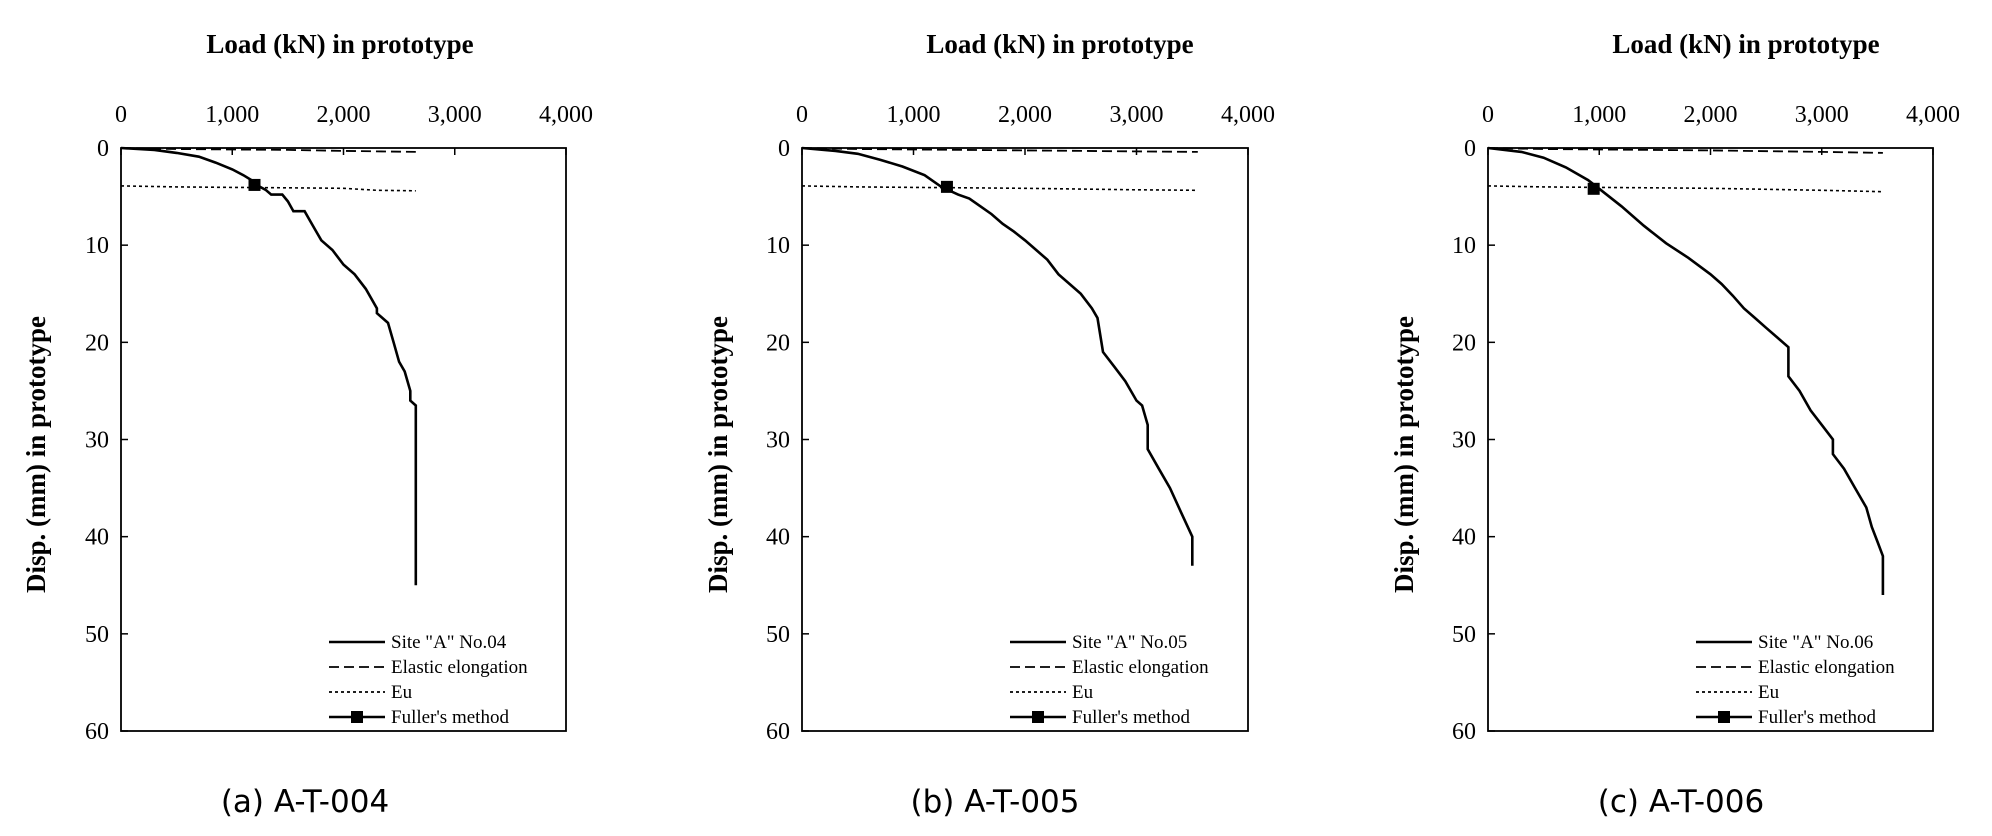 The width and height of the screenshot is (1992, 836). I want to click on figure-caption: (c) A-T-006, so click(1681, 802).